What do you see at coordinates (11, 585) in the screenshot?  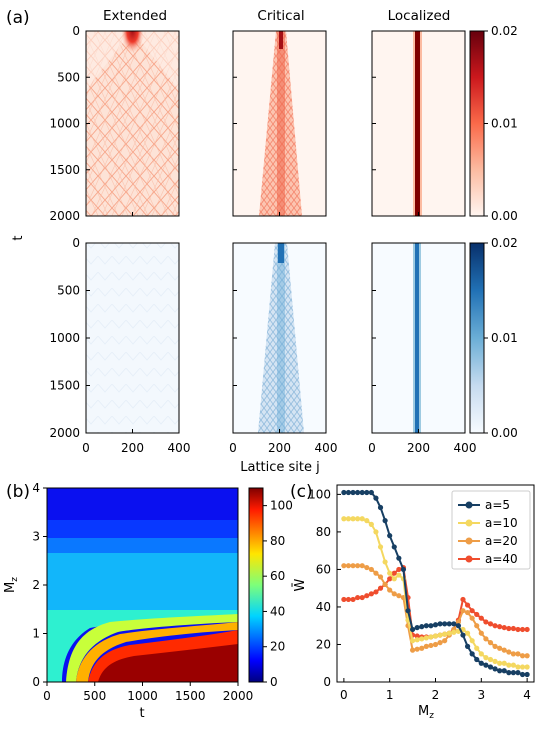 I see `panel-b-ylabel: Mz` at bounding box center [11, 585].